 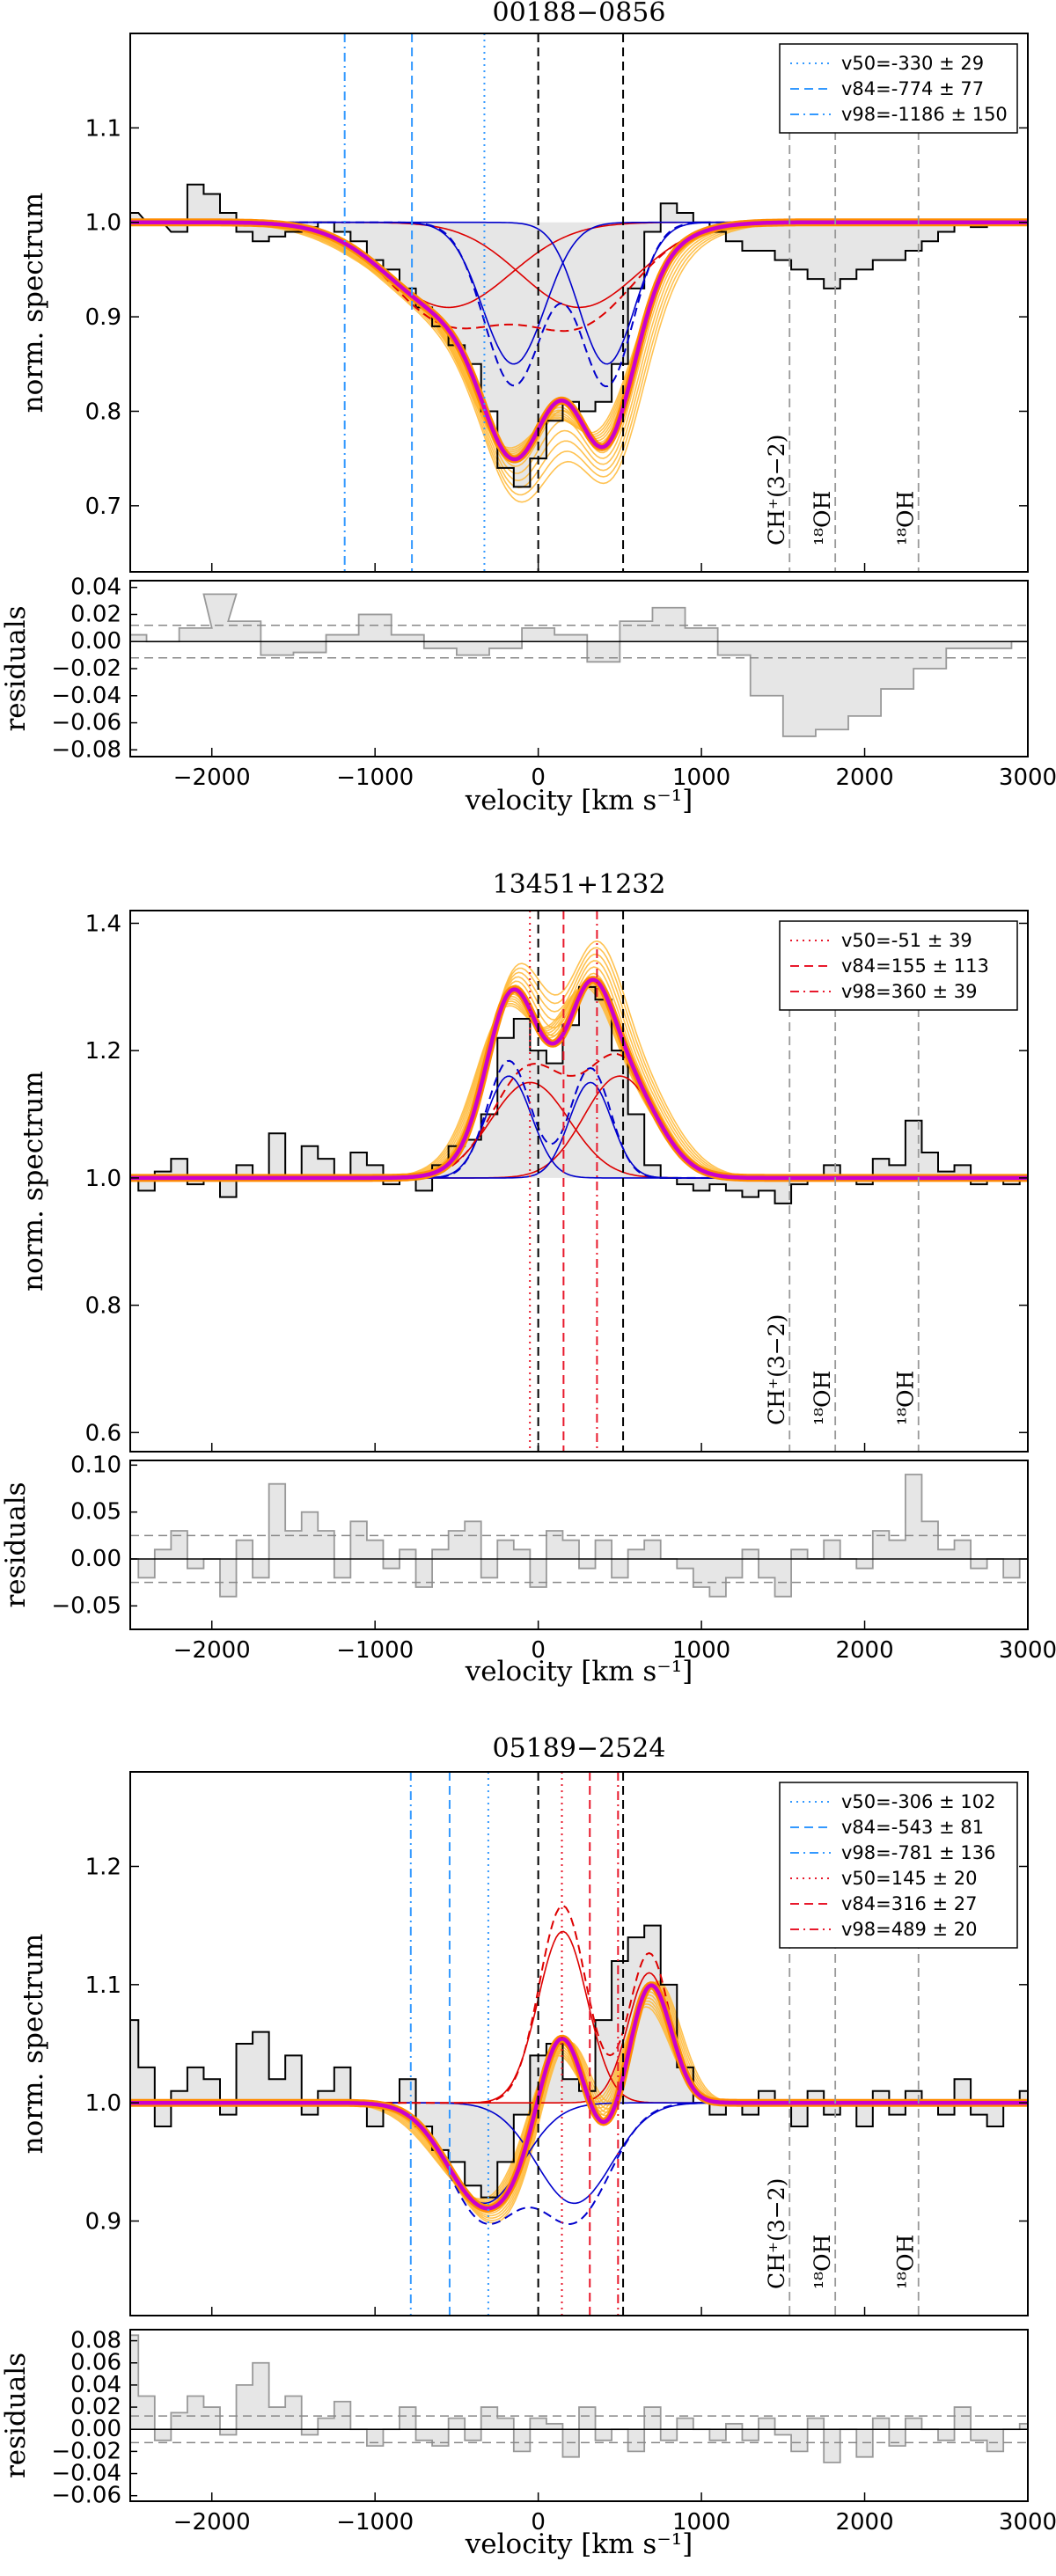 What do you see at coordinates (96, 2341) in the screenshot?
I see `residual-y-tick-label: 0.08` at bounding box center [96, 2341].